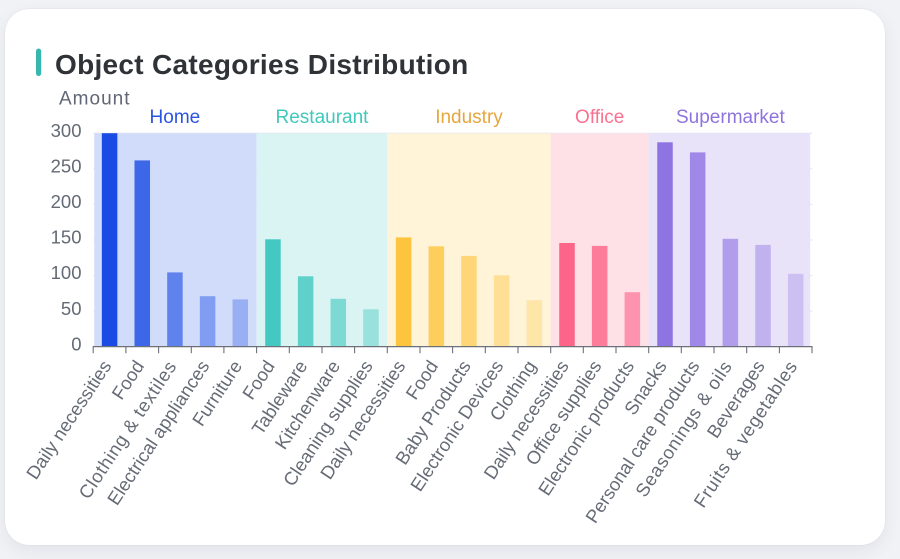 The height and width of the screenshot is (559, 900). I want to click on svg-text: Home, so click(175, 117).